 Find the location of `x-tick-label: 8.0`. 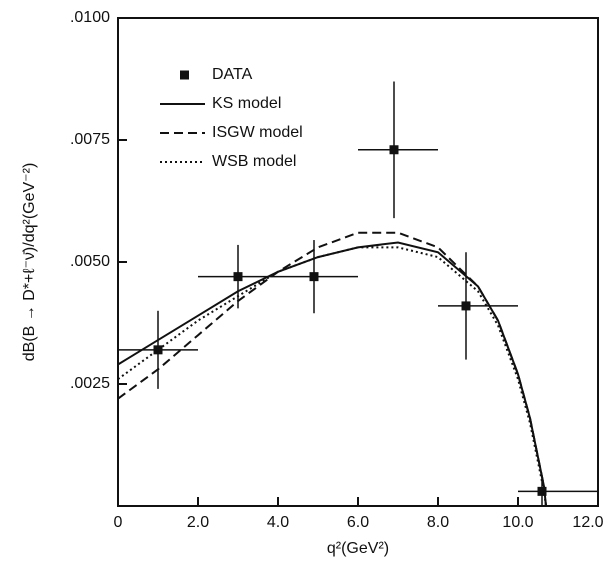

x-tick-label: 8.0 is located at coordinates (438, 522).